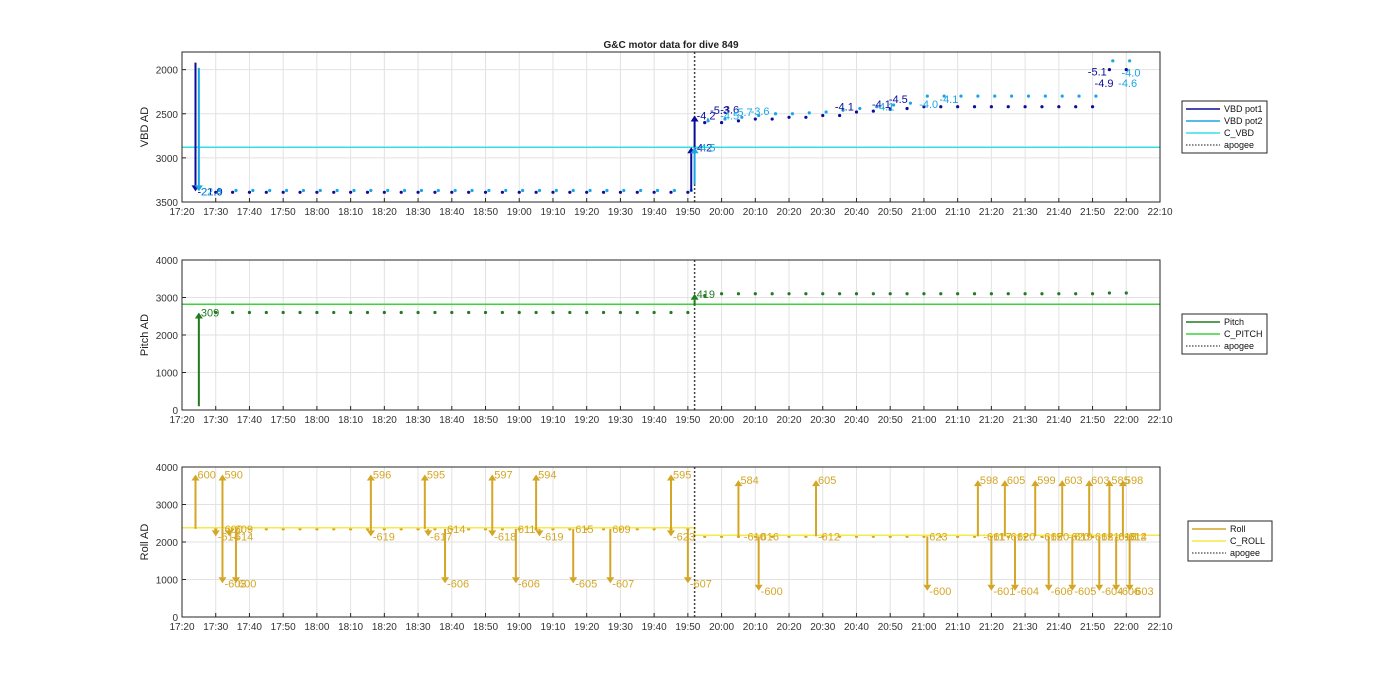 Image resolution: width=1400 pixels, height=693 pixels. Describe the element at coordinates (167, 261) in the screenshot. I see `chart-1-ytick-label-4: 4000` at that location.